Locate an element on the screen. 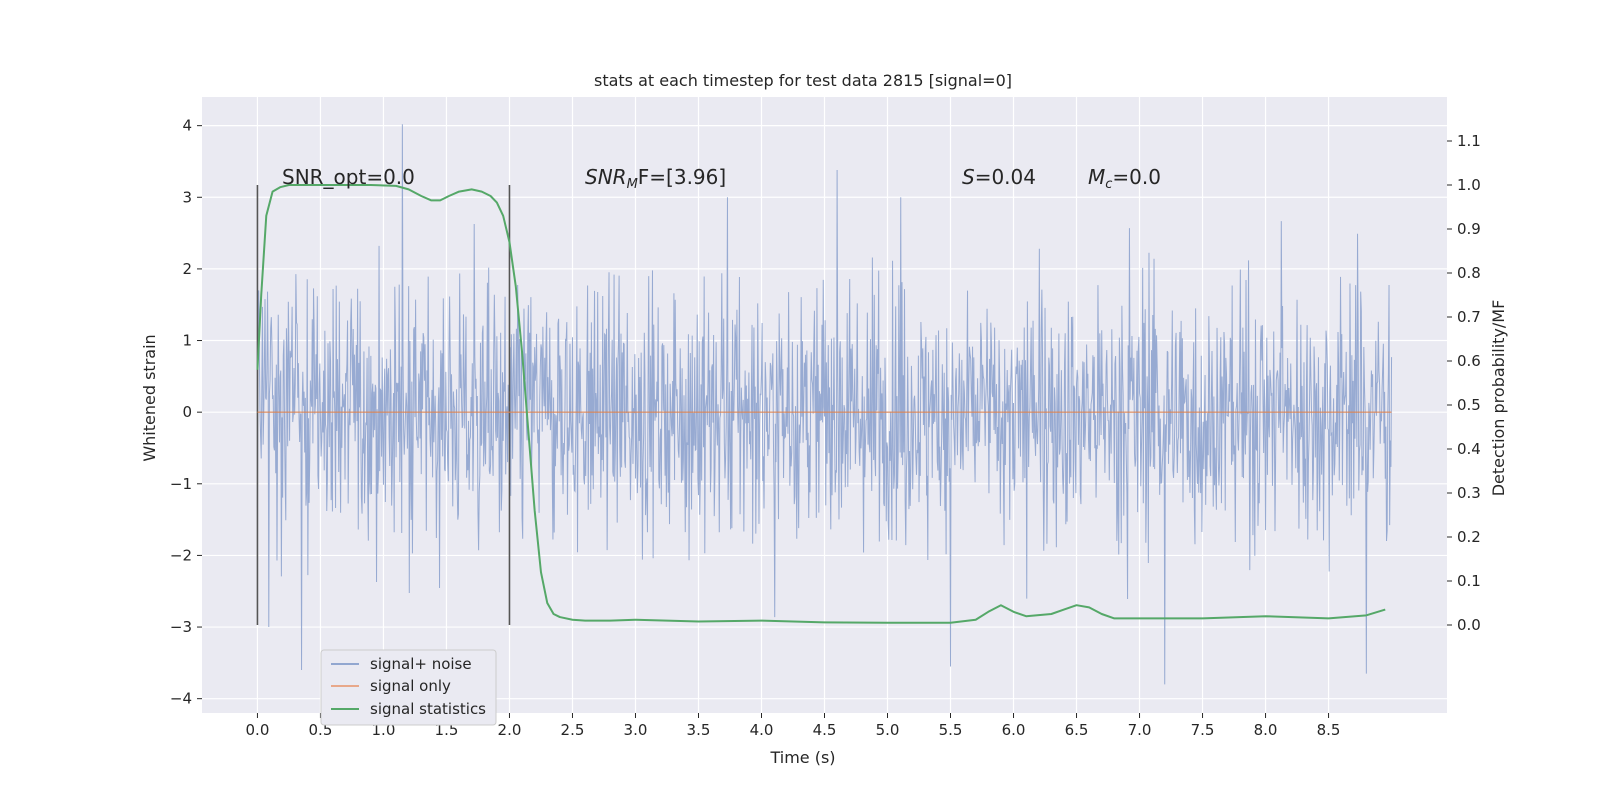 This screenshot has width=1600, height=800. y-tick-label: 2 is located at coordinates (187, 269).